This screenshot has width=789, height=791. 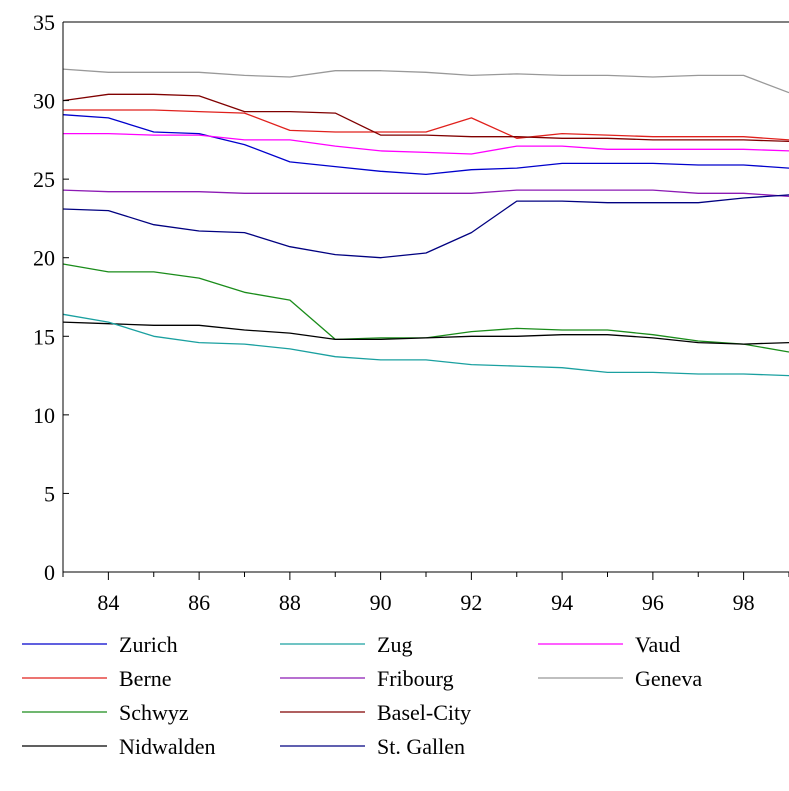 I want to click on legend-label: Basel-City, so click(x=424, y=712).